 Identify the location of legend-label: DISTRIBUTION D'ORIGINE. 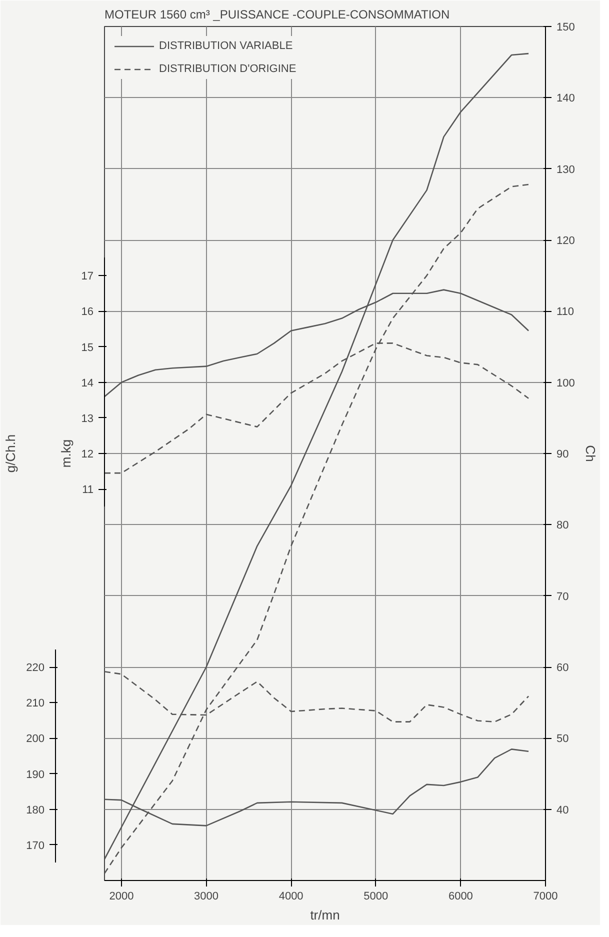
(227, 69).